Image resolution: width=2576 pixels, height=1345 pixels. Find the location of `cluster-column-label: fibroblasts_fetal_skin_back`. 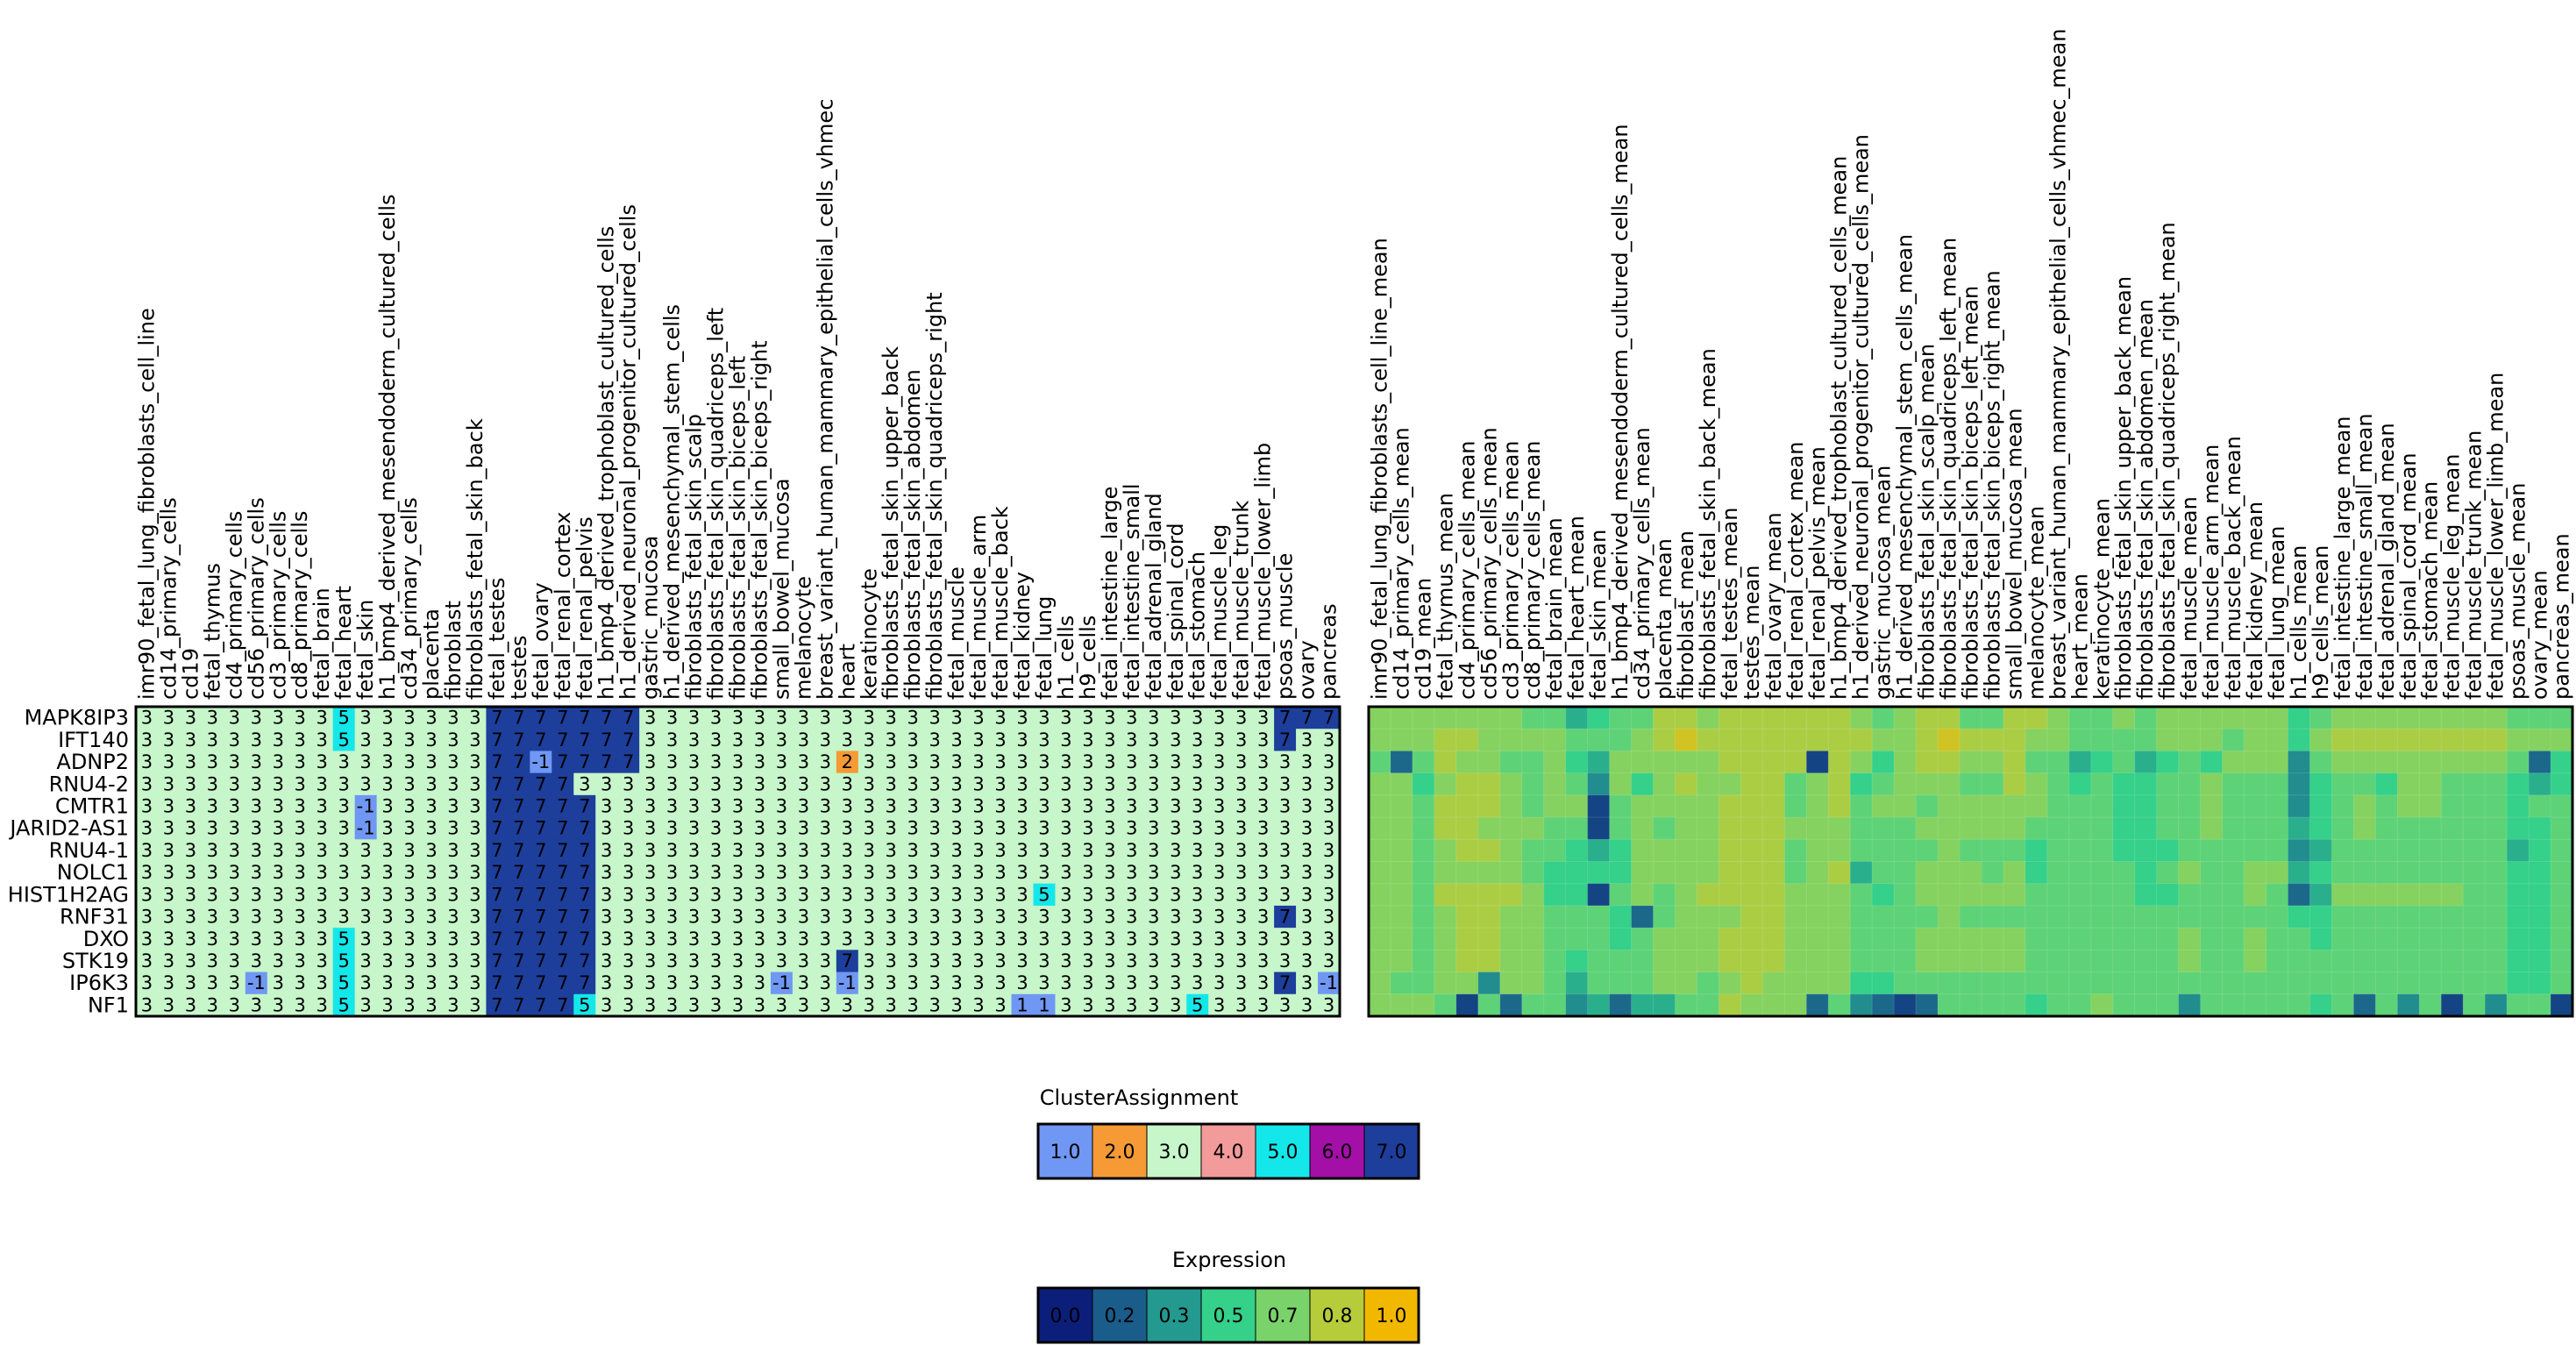

cluster-column-label: fibroblasts_fetal_skin_back is located at coordinates (475, 559).